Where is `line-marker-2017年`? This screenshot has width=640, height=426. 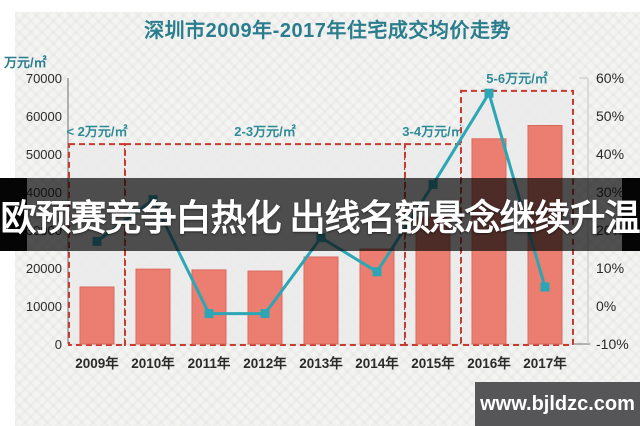 line-marker-2017年 is located at coordinates (545, 287).